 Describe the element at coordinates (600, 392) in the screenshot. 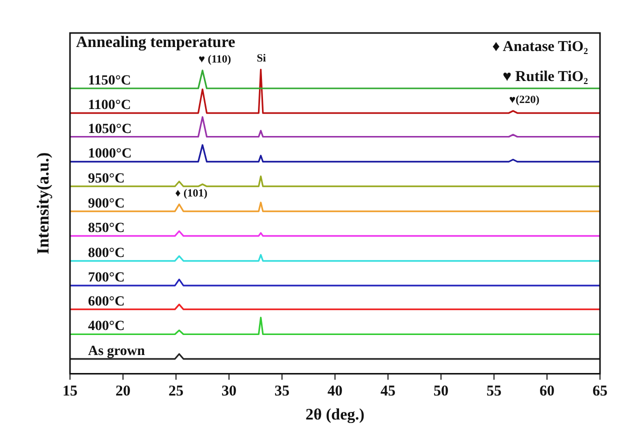

I see `x-tick-label: 65` at that location.